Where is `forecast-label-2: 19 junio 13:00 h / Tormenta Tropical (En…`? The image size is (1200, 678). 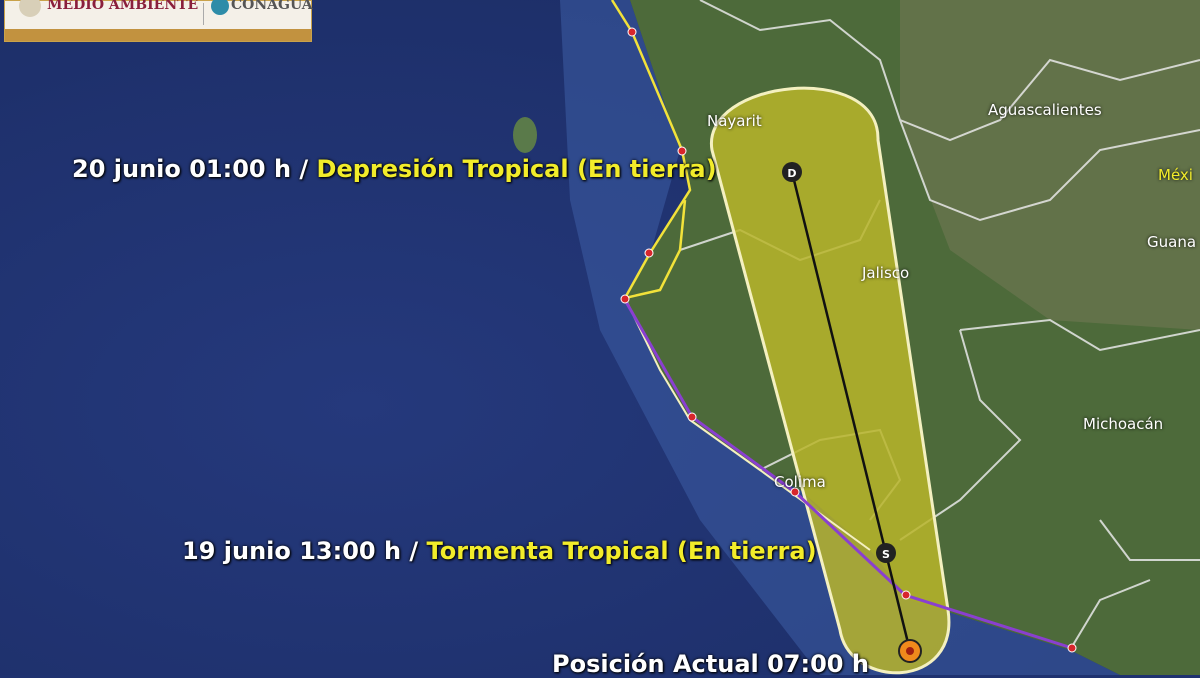 forecast-label-2: 19 junio 13:00 h / Tormenta Tropical (En… is located at coordinates (499, 551).